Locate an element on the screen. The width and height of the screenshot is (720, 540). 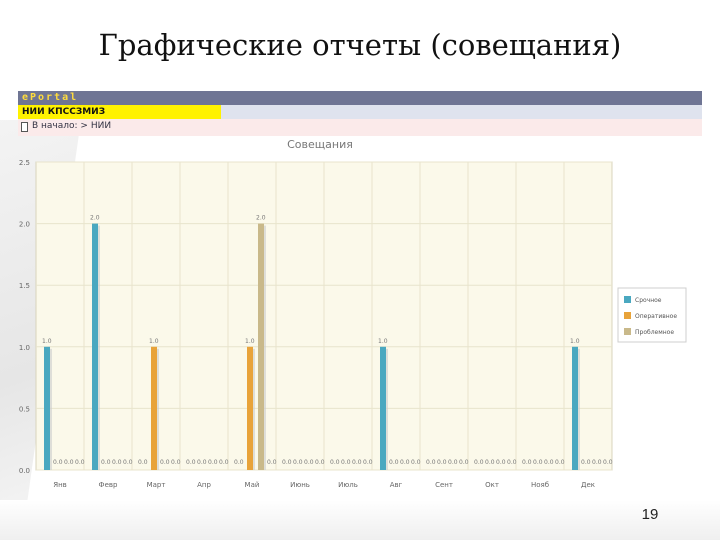
page-number: 19 is located at coordinates (650, 514).